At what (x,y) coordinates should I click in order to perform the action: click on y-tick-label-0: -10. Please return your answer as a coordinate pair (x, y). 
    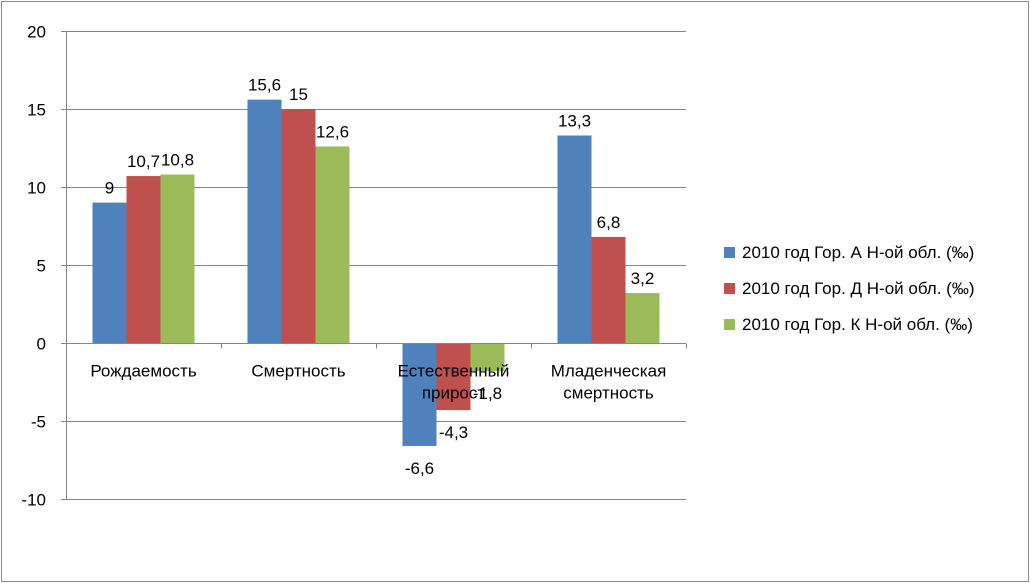
    Looking at the image, I should click on (33, 500).